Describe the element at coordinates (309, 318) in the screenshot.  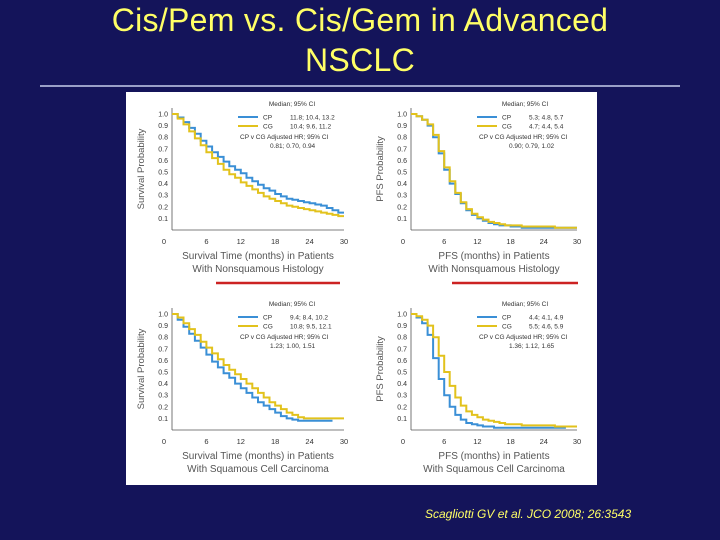
I see `legend-stats-cp: 9.4; 8.4, 10.2` at that location.